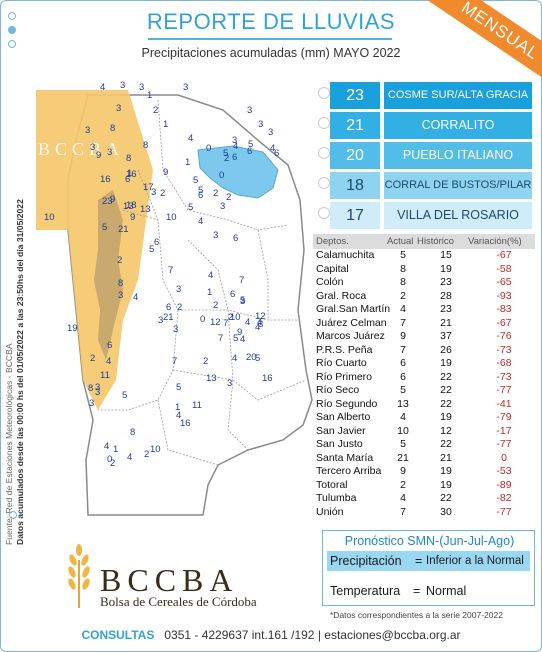  Describe the element at coordinates (349, 471) in the screenshot. I see `cell-depto: Tercero Arriba` at that location.